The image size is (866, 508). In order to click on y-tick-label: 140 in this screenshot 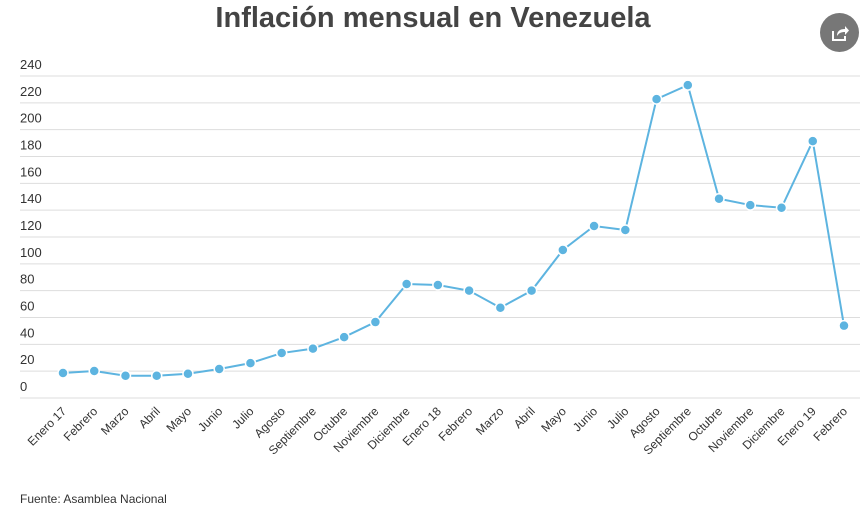, I will do `click(31, 198)`.